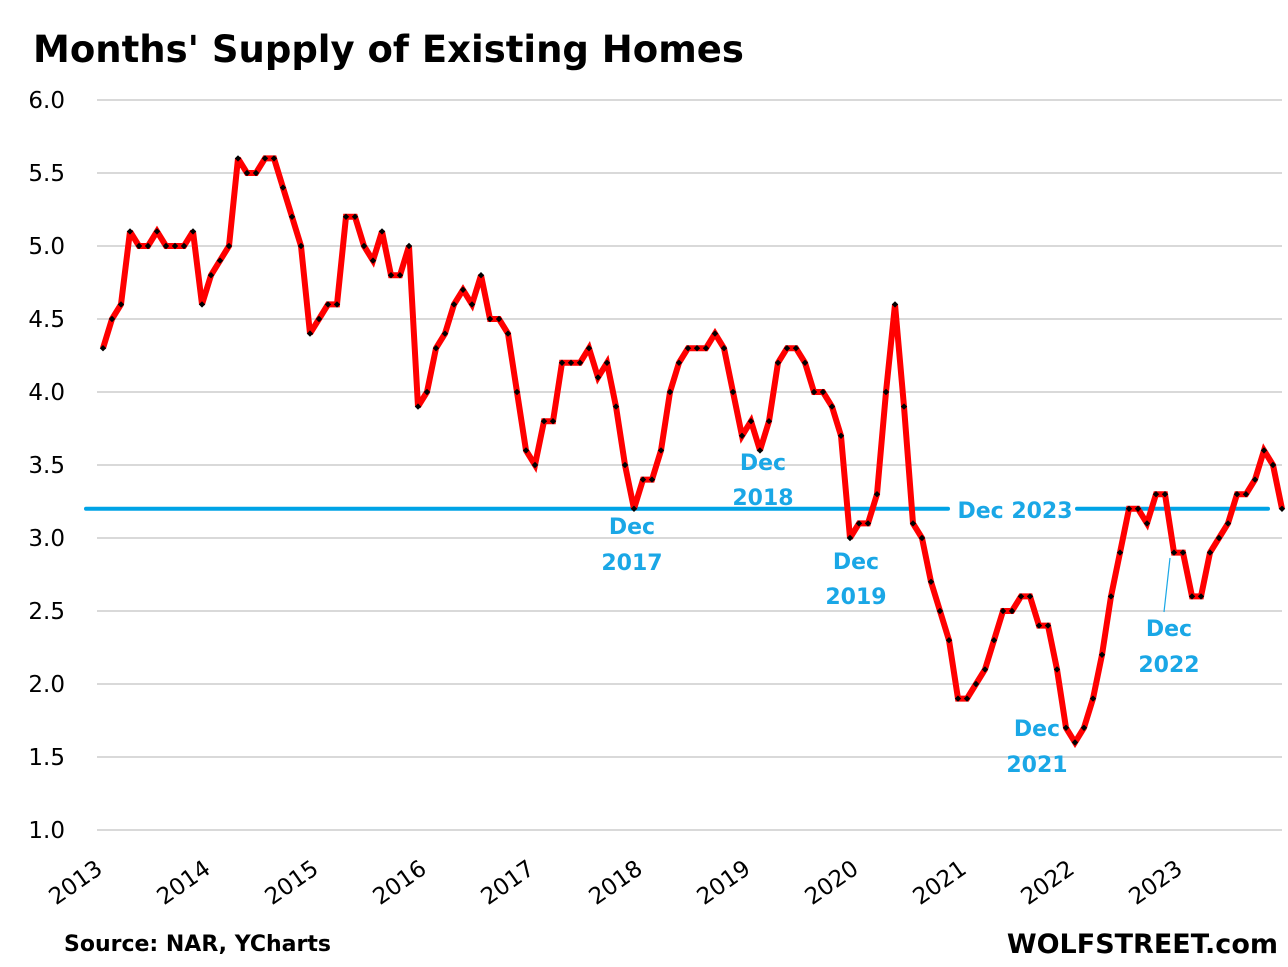 This screenshot has height=967, width=1288. Describe the element at coordinates (46, 320) in the screenshot. I see `y-tick-label: 4.5` at that location.